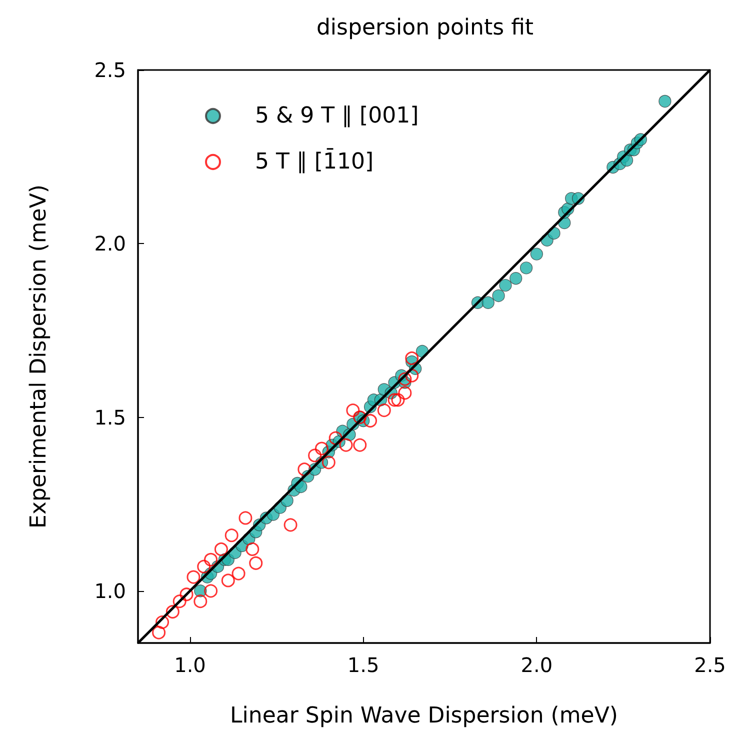 The image size is (734, 746). What do you see at coordinates (425, 28) in the screenshot?
I see `chart-title: dispersion points fit` at bounding box center [425, 28].